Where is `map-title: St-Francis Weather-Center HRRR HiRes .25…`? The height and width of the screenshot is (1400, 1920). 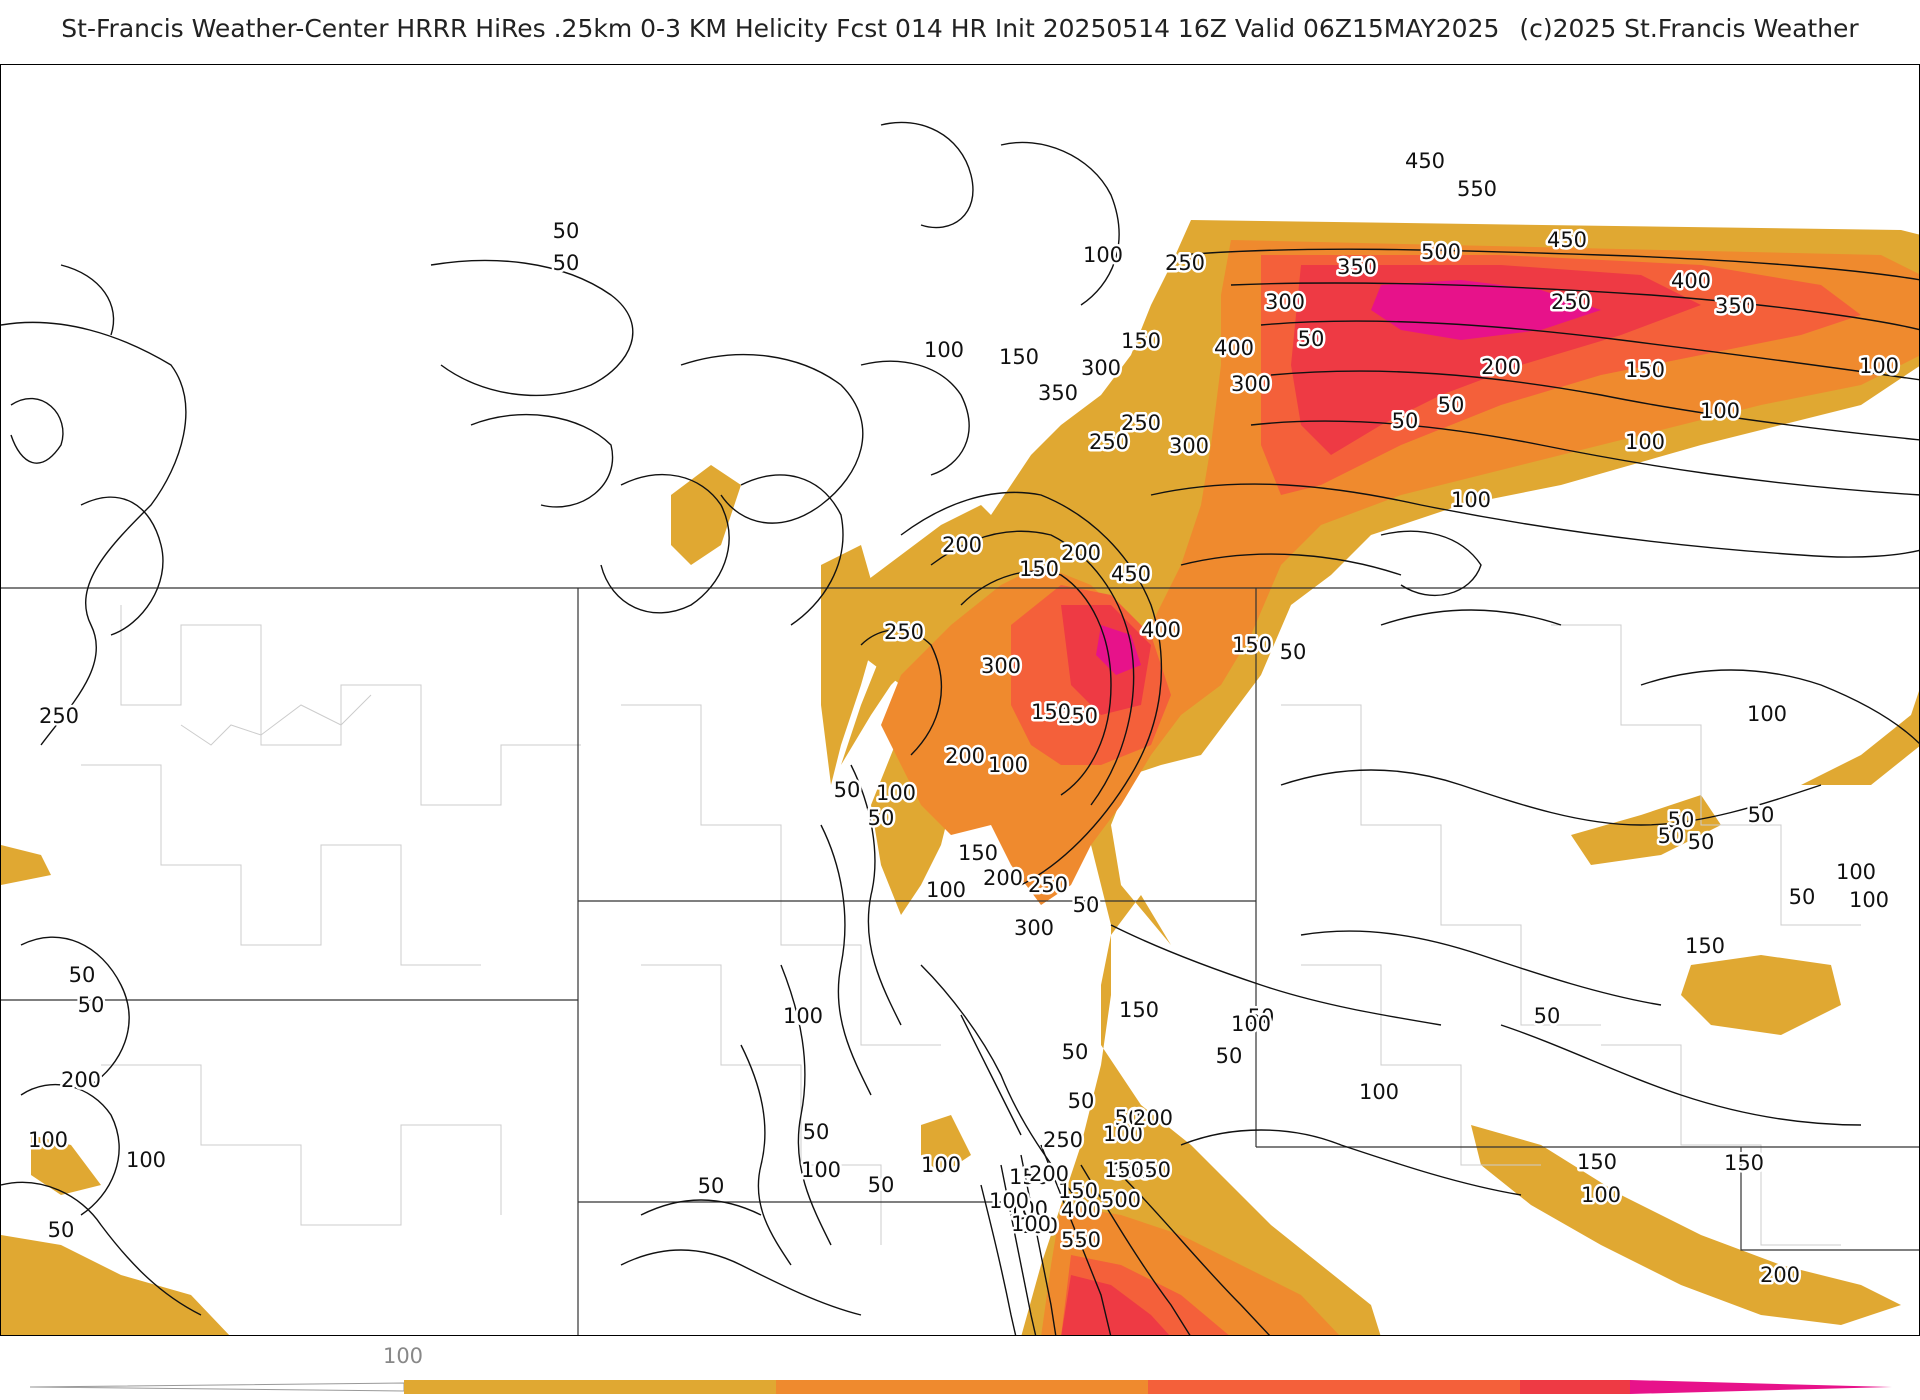 map-title: St-Francis Weather-Center HRRR HiRes .25… is located at coordinates (960, 28).